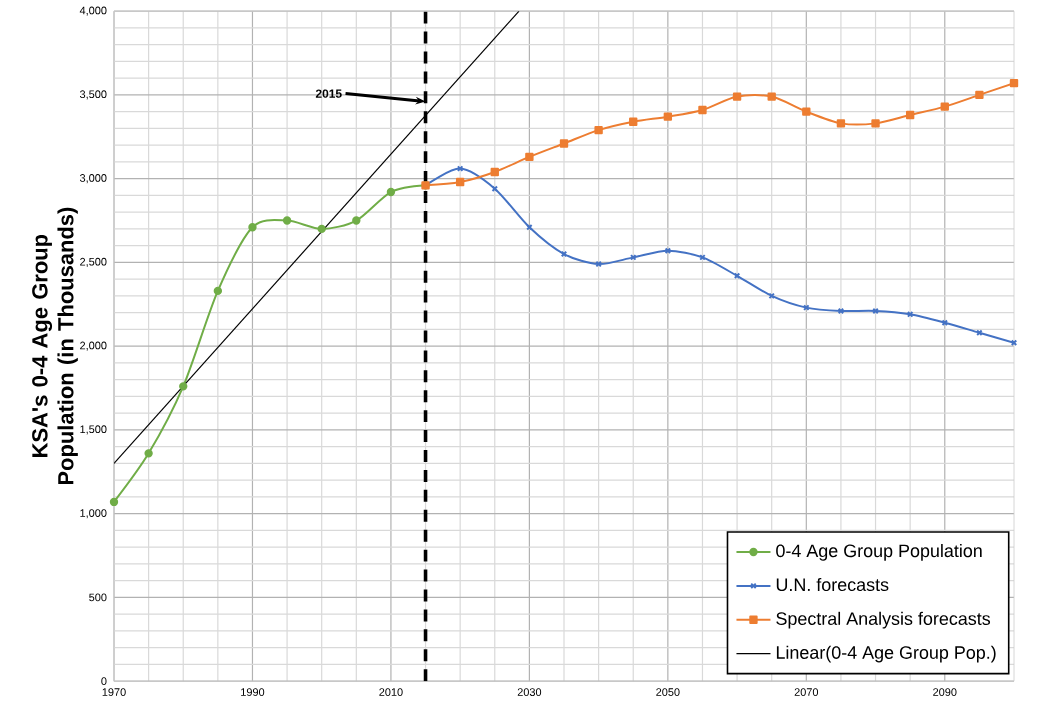 The width and height of the screenshot is (1040, 710). What do you see at coordinates (886, 654) in the screenshot?
I see `legend-label: Linear(0-4 Age Group Pop.)` at bounding box center [886, 654].